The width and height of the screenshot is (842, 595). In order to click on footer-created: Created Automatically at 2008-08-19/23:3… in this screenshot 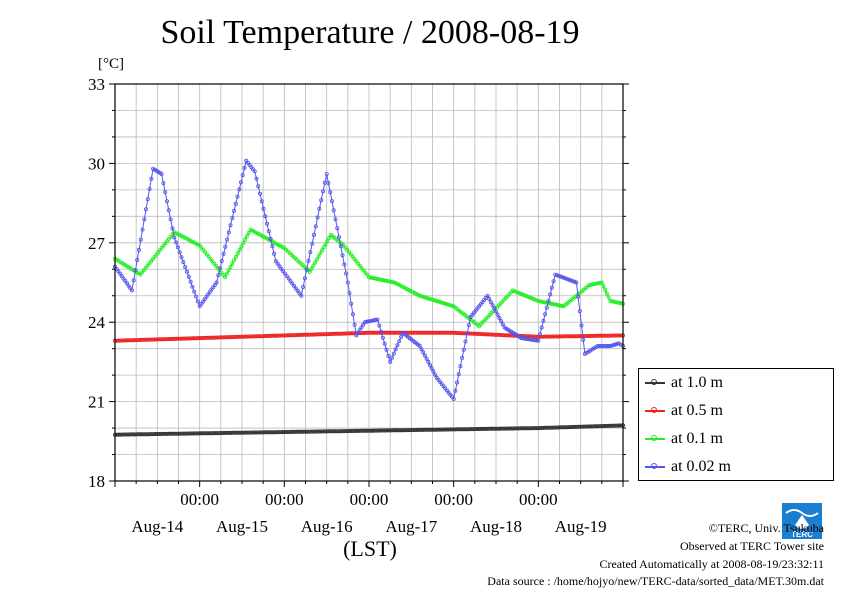, I will do `click(711, 564)`.